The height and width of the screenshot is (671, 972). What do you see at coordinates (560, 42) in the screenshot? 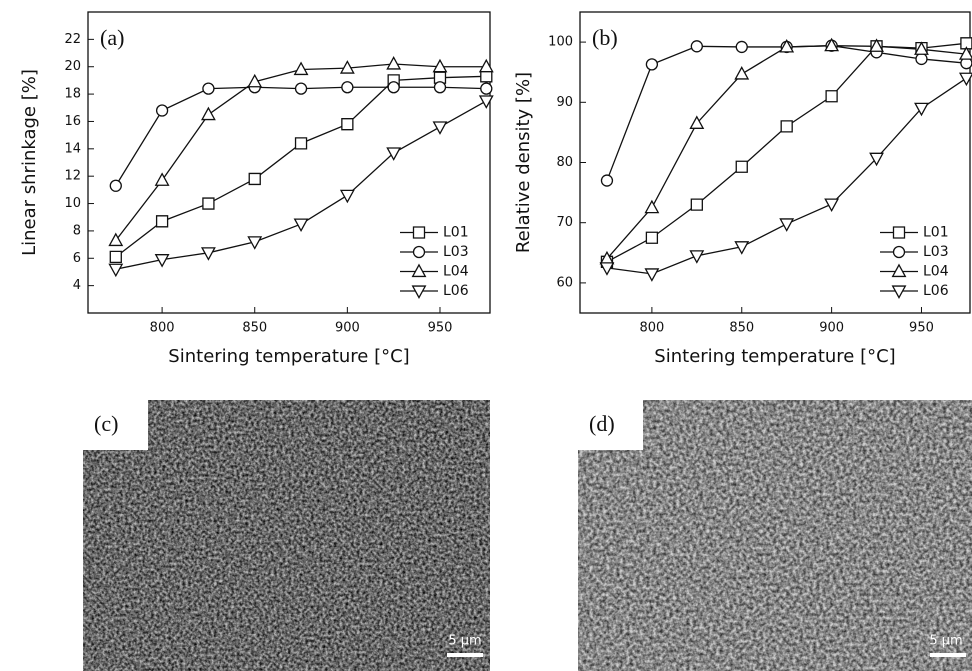
I see `y-tick-label: 100` at bounding box center [560, 42].